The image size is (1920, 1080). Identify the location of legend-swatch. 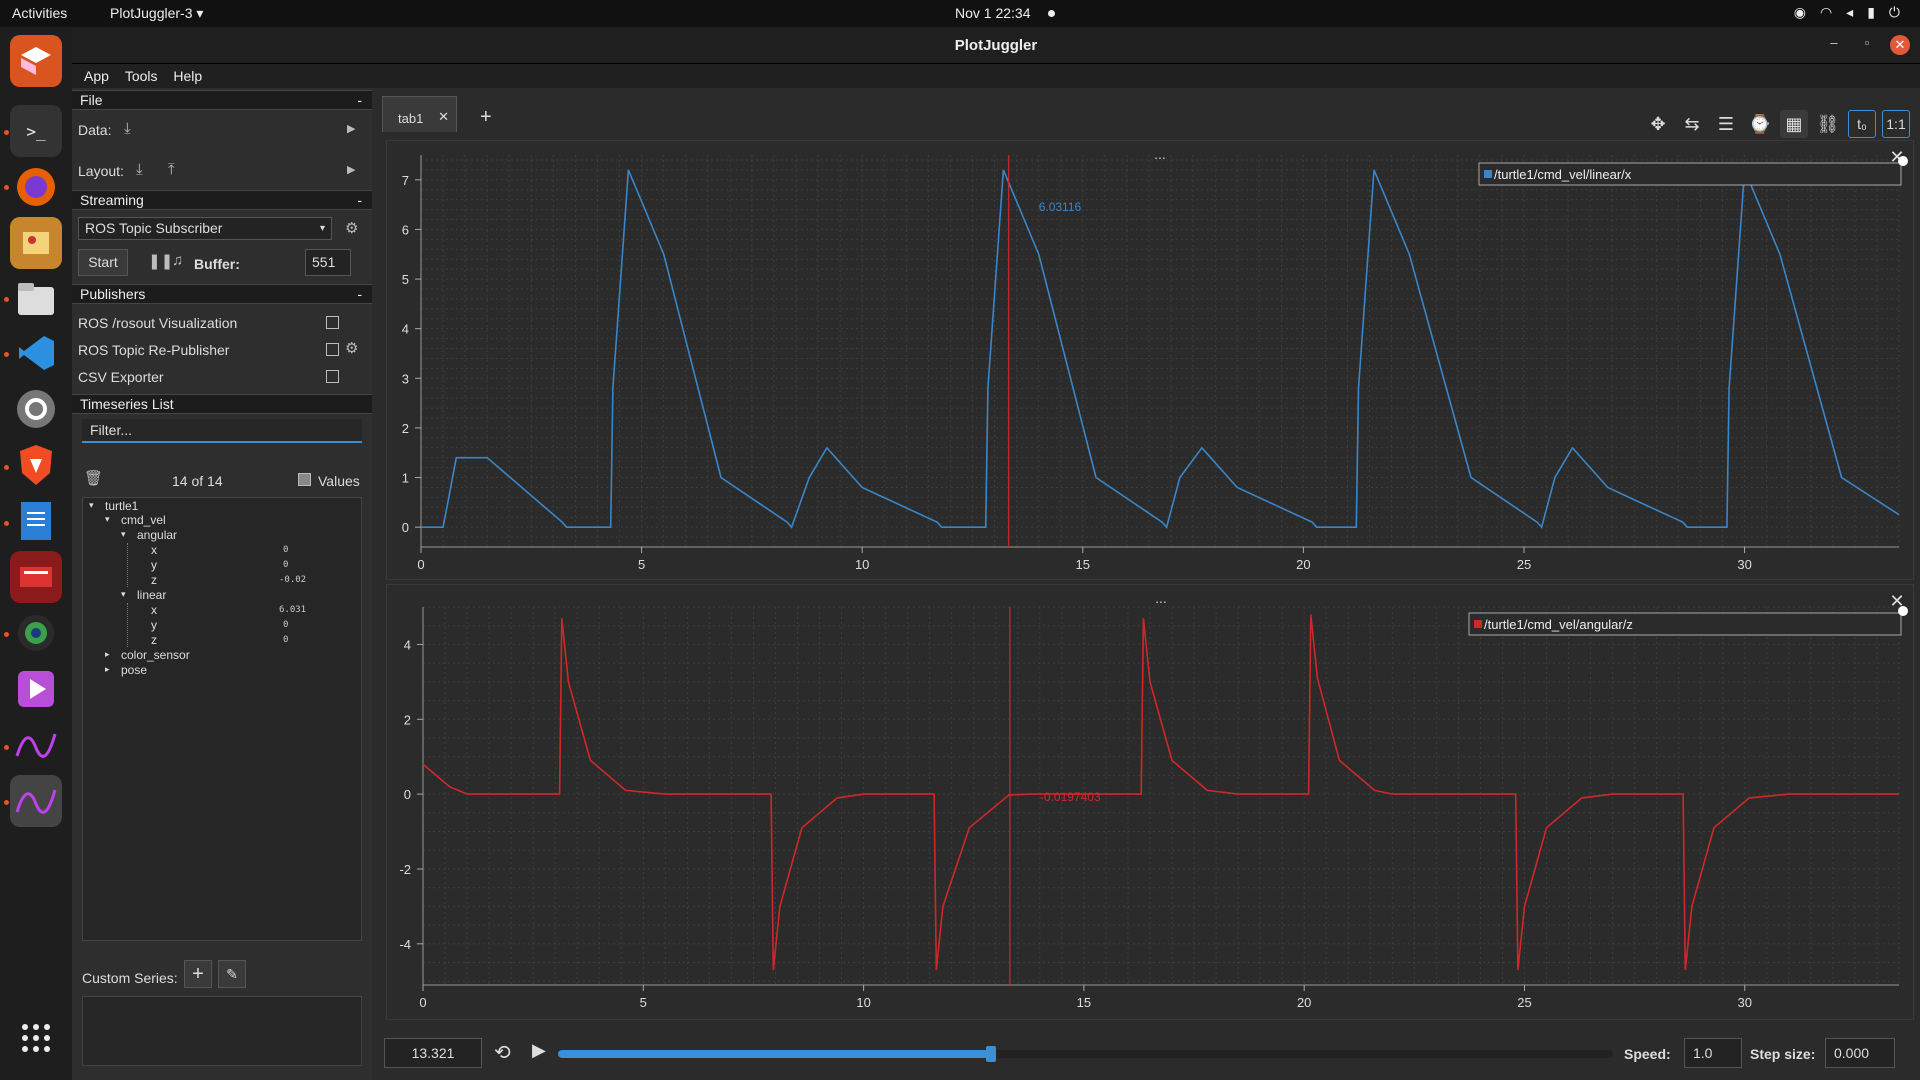
(1478, 624).